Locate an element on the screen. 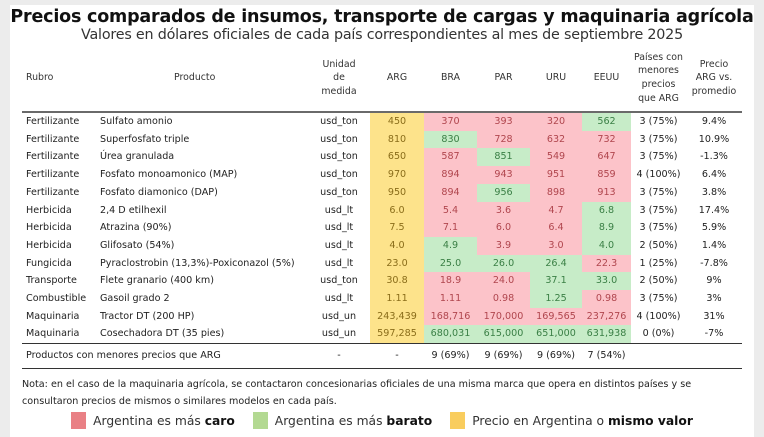  cell-eeuu: 6.8 is located at coordinates (606, 210).